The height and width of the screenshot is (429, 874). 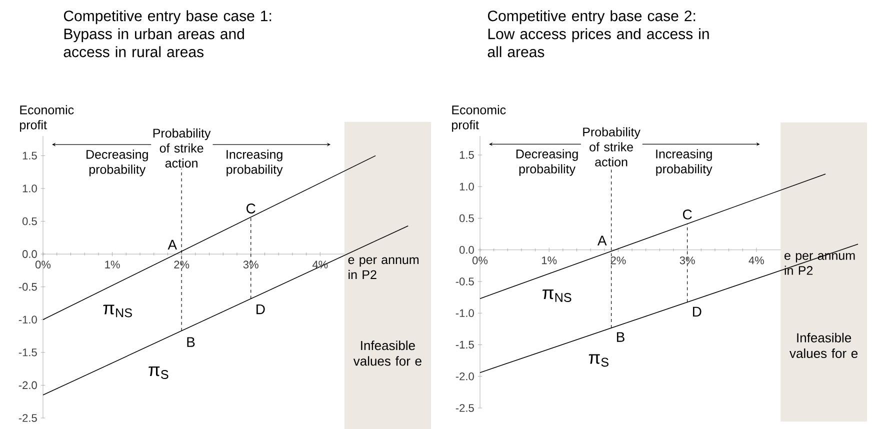 What do you see at coordinates (168, 17) in the screenshot?
I see `chart-title: Competitive entry base case 1:` at bounding box center [168, 17].